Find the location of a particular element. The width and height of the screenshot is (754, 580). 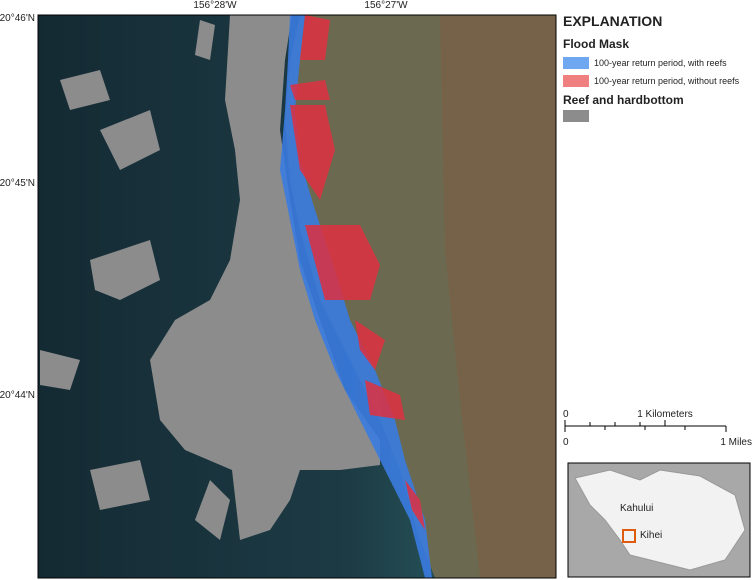

legend-heading: Flood Mask is located at coordinates (596, 44).